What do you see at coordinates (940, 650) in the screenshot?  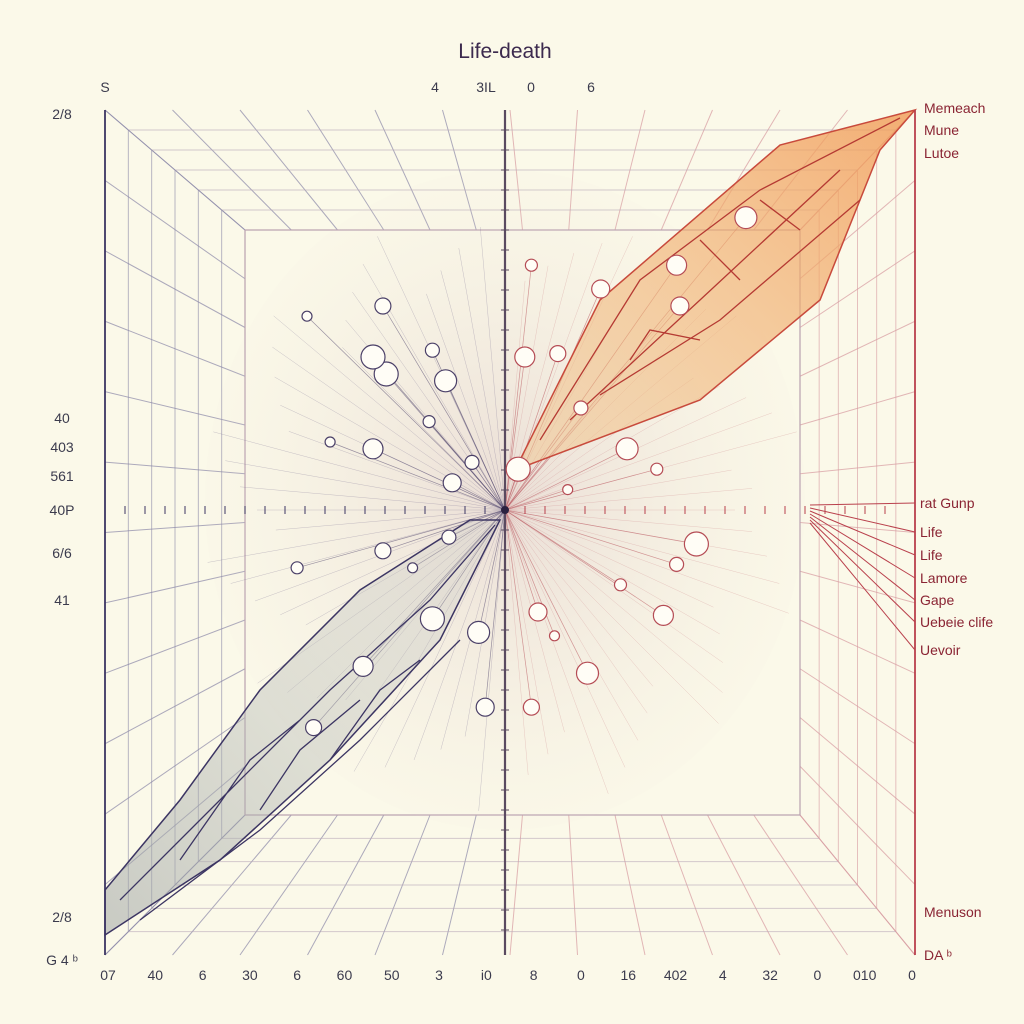 I see `right-label-mid: Uevoir` at bounding box center [940, 650].